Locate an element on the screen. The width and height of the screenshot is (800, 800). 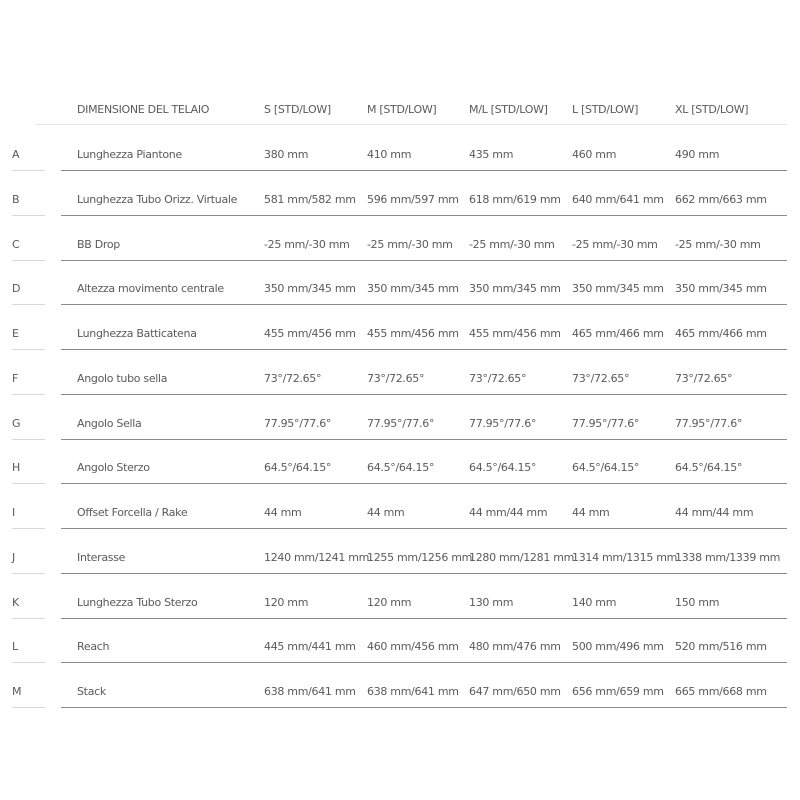
row-value: 500 mm/496 mm is located at coordinates (618, 647).